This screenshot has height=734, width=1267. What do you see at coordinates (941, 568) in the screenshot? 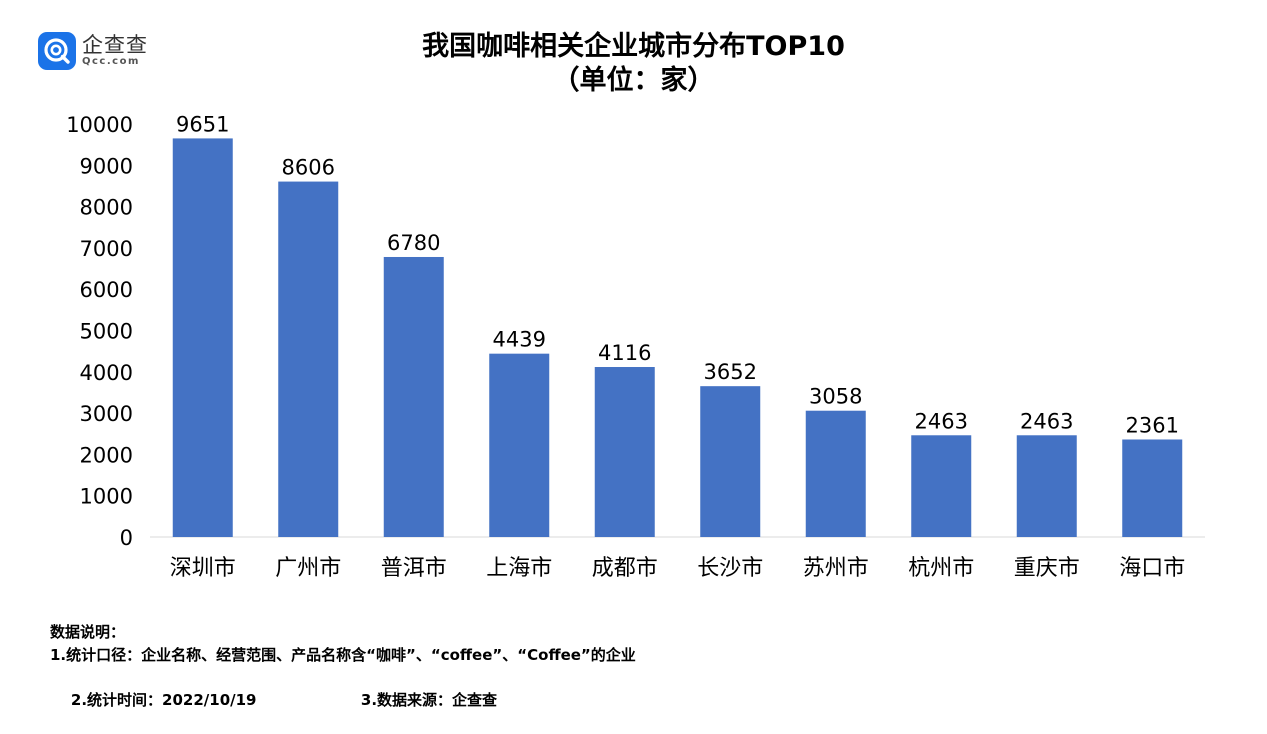
I see `x-tick-label: 杭州市` at bounding box center [941, 568].